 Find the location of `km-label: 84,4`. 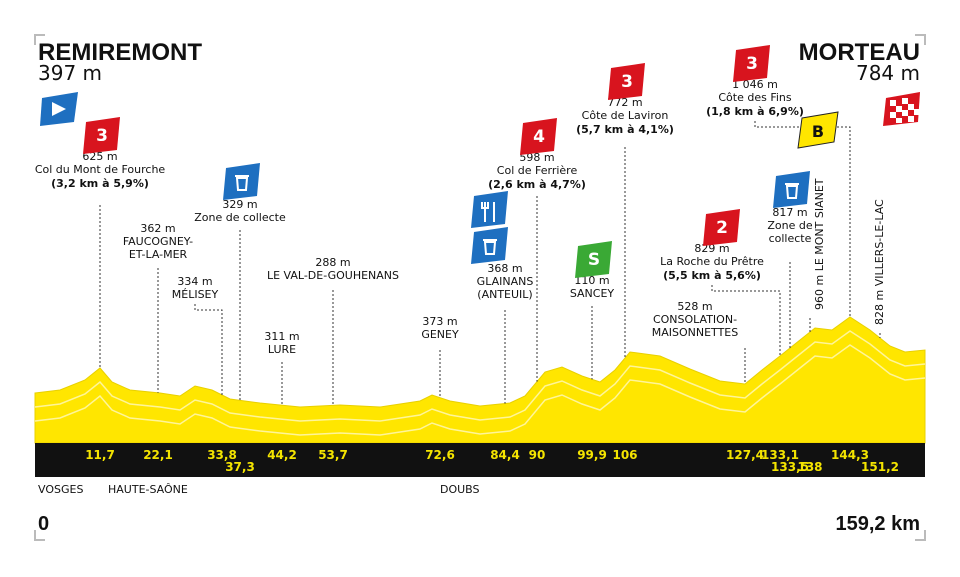

km-label: 84,4 is located at coordinates (505, 455).